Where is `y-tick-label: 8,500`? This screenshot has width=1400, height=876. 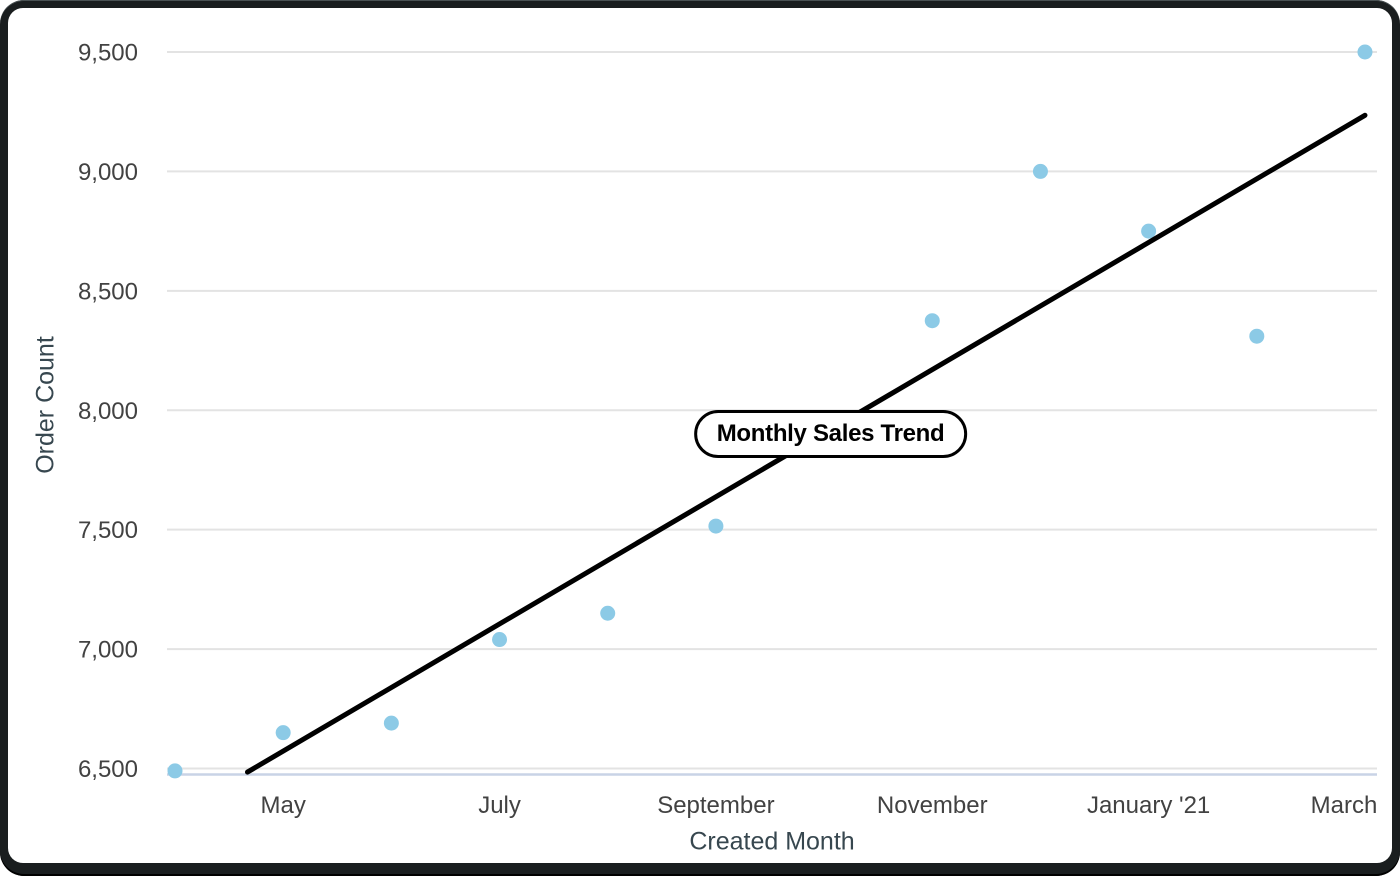
y-tick-label: 8,500 is located at coordinates (108, 291).